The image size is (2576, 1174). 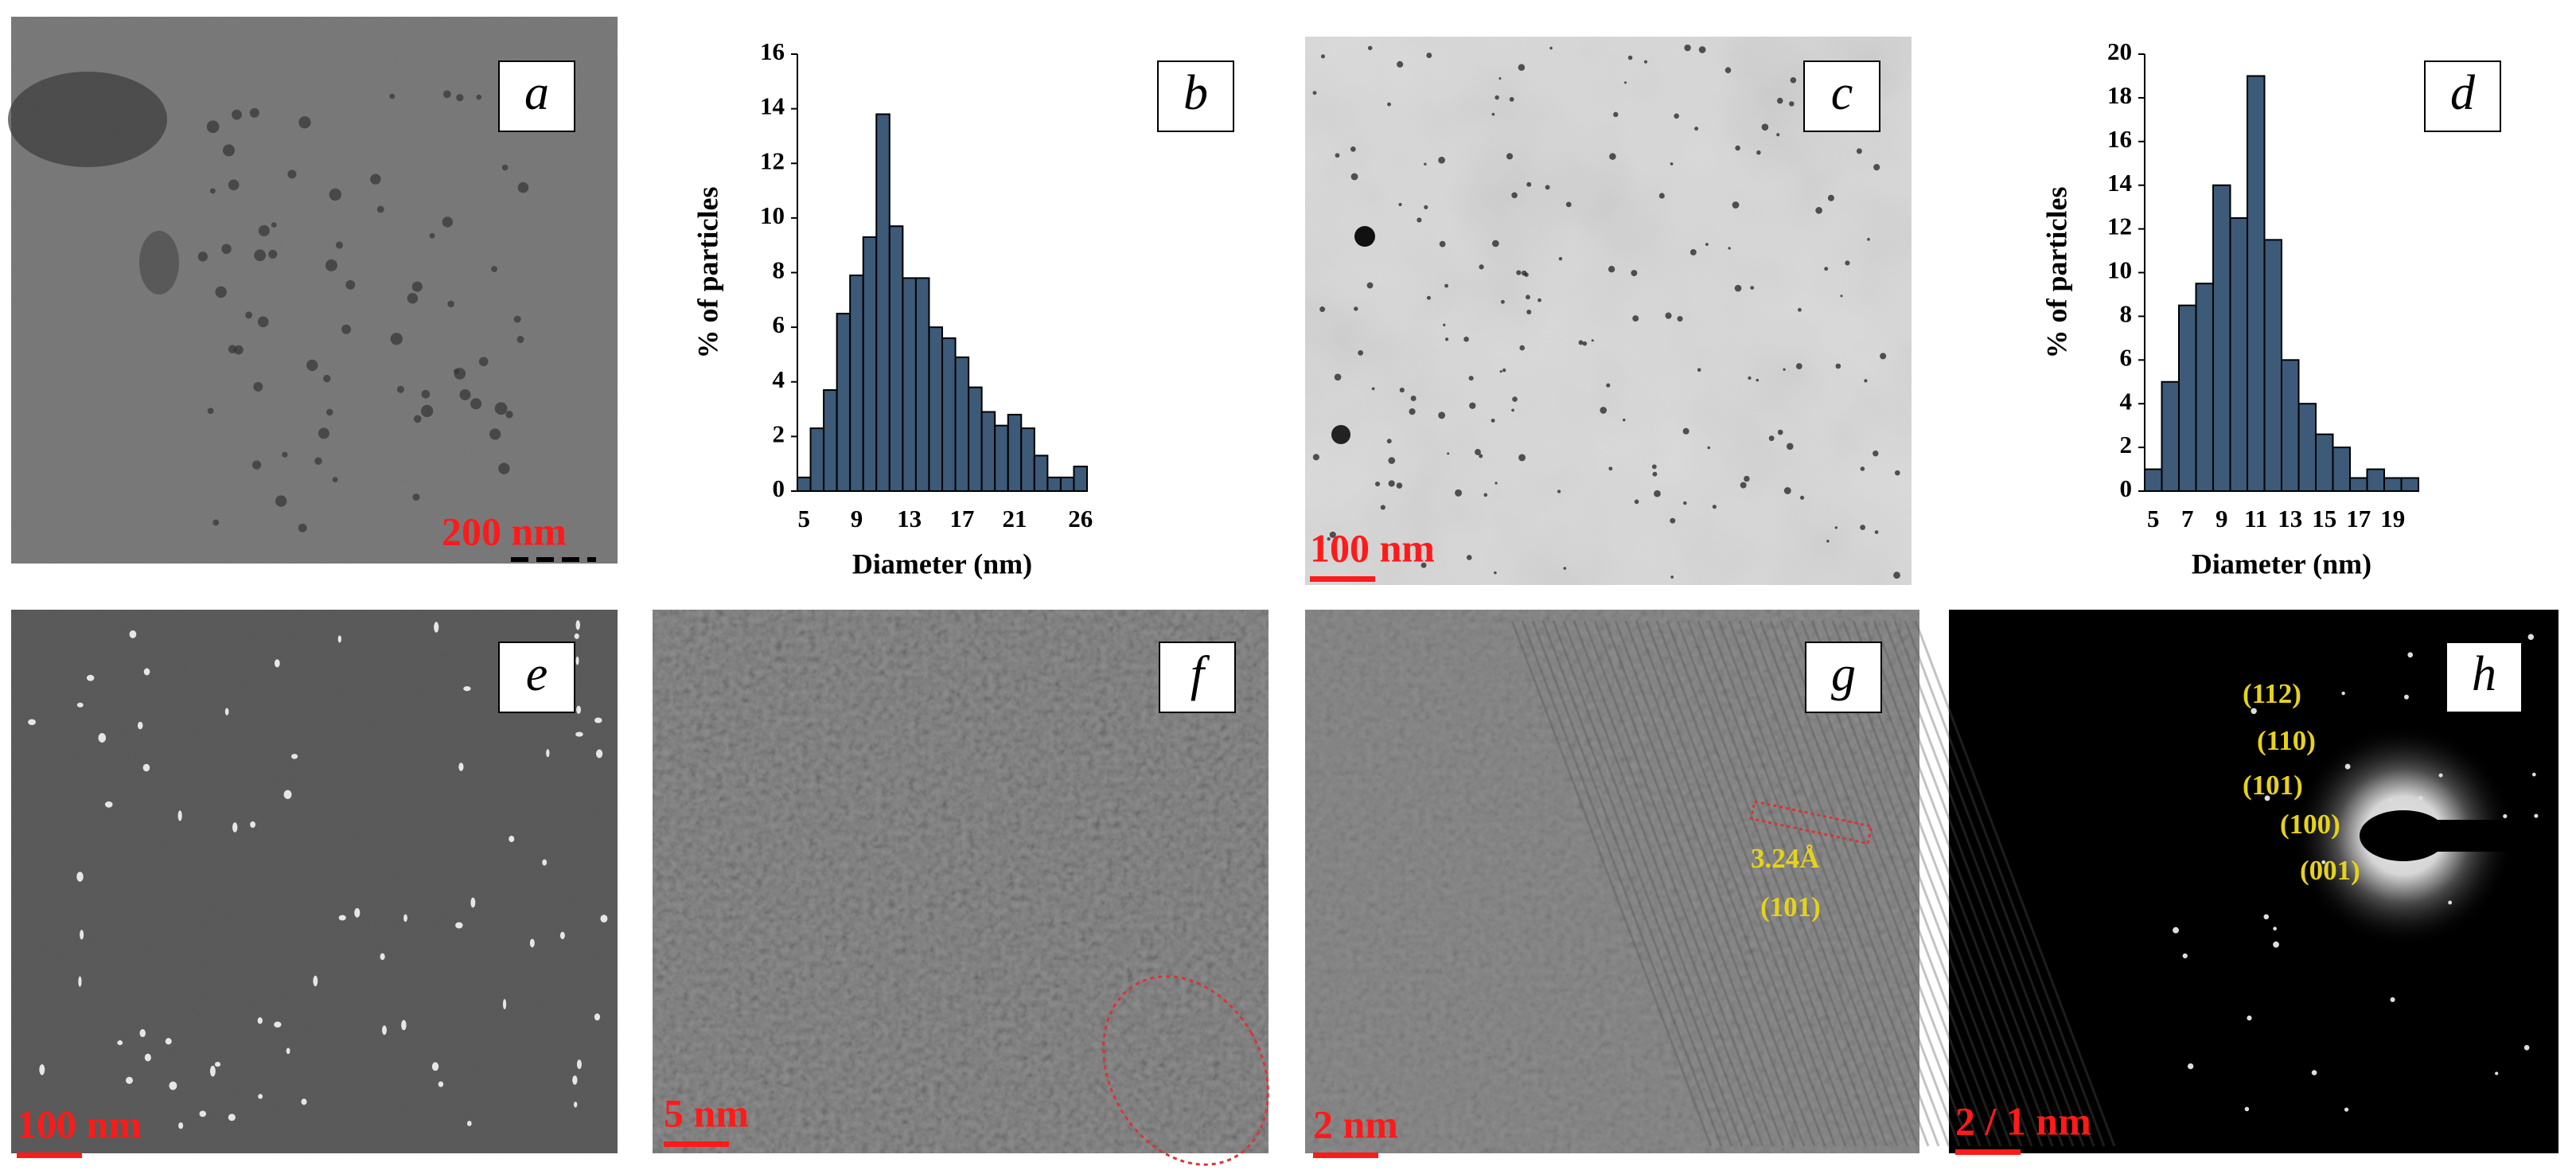 I want to click on annotation: (001), so click(x=2330, y=870).